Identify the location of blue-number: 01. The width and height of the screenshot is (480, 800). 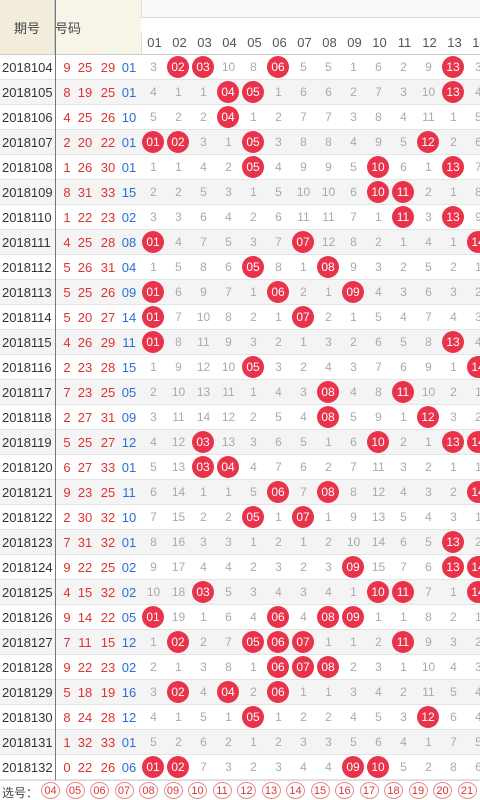
(129, 142).